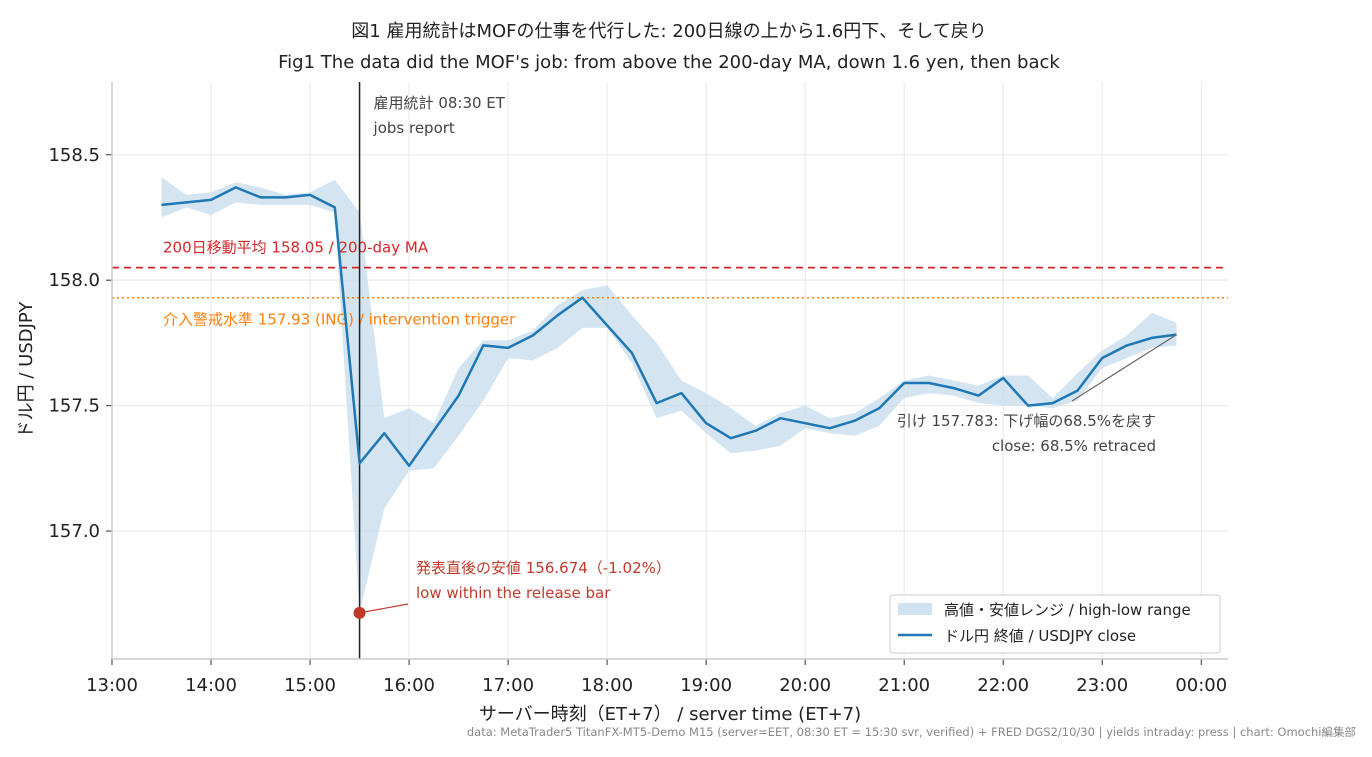 Image resolution: width=1372 pixels, height=757 pixels. I want to click on y-tick-label: 157.5, so click(74, 406).